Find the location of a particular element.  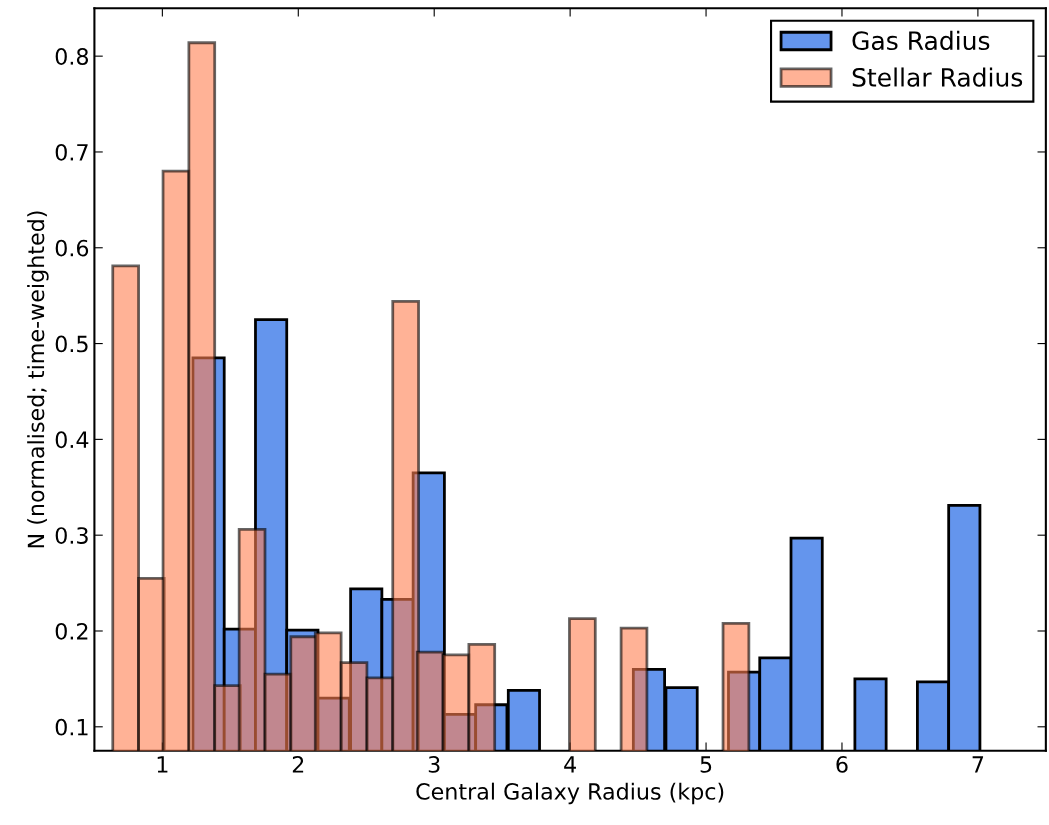

x-tick-label: 4 is located at coordinates (570, 764).